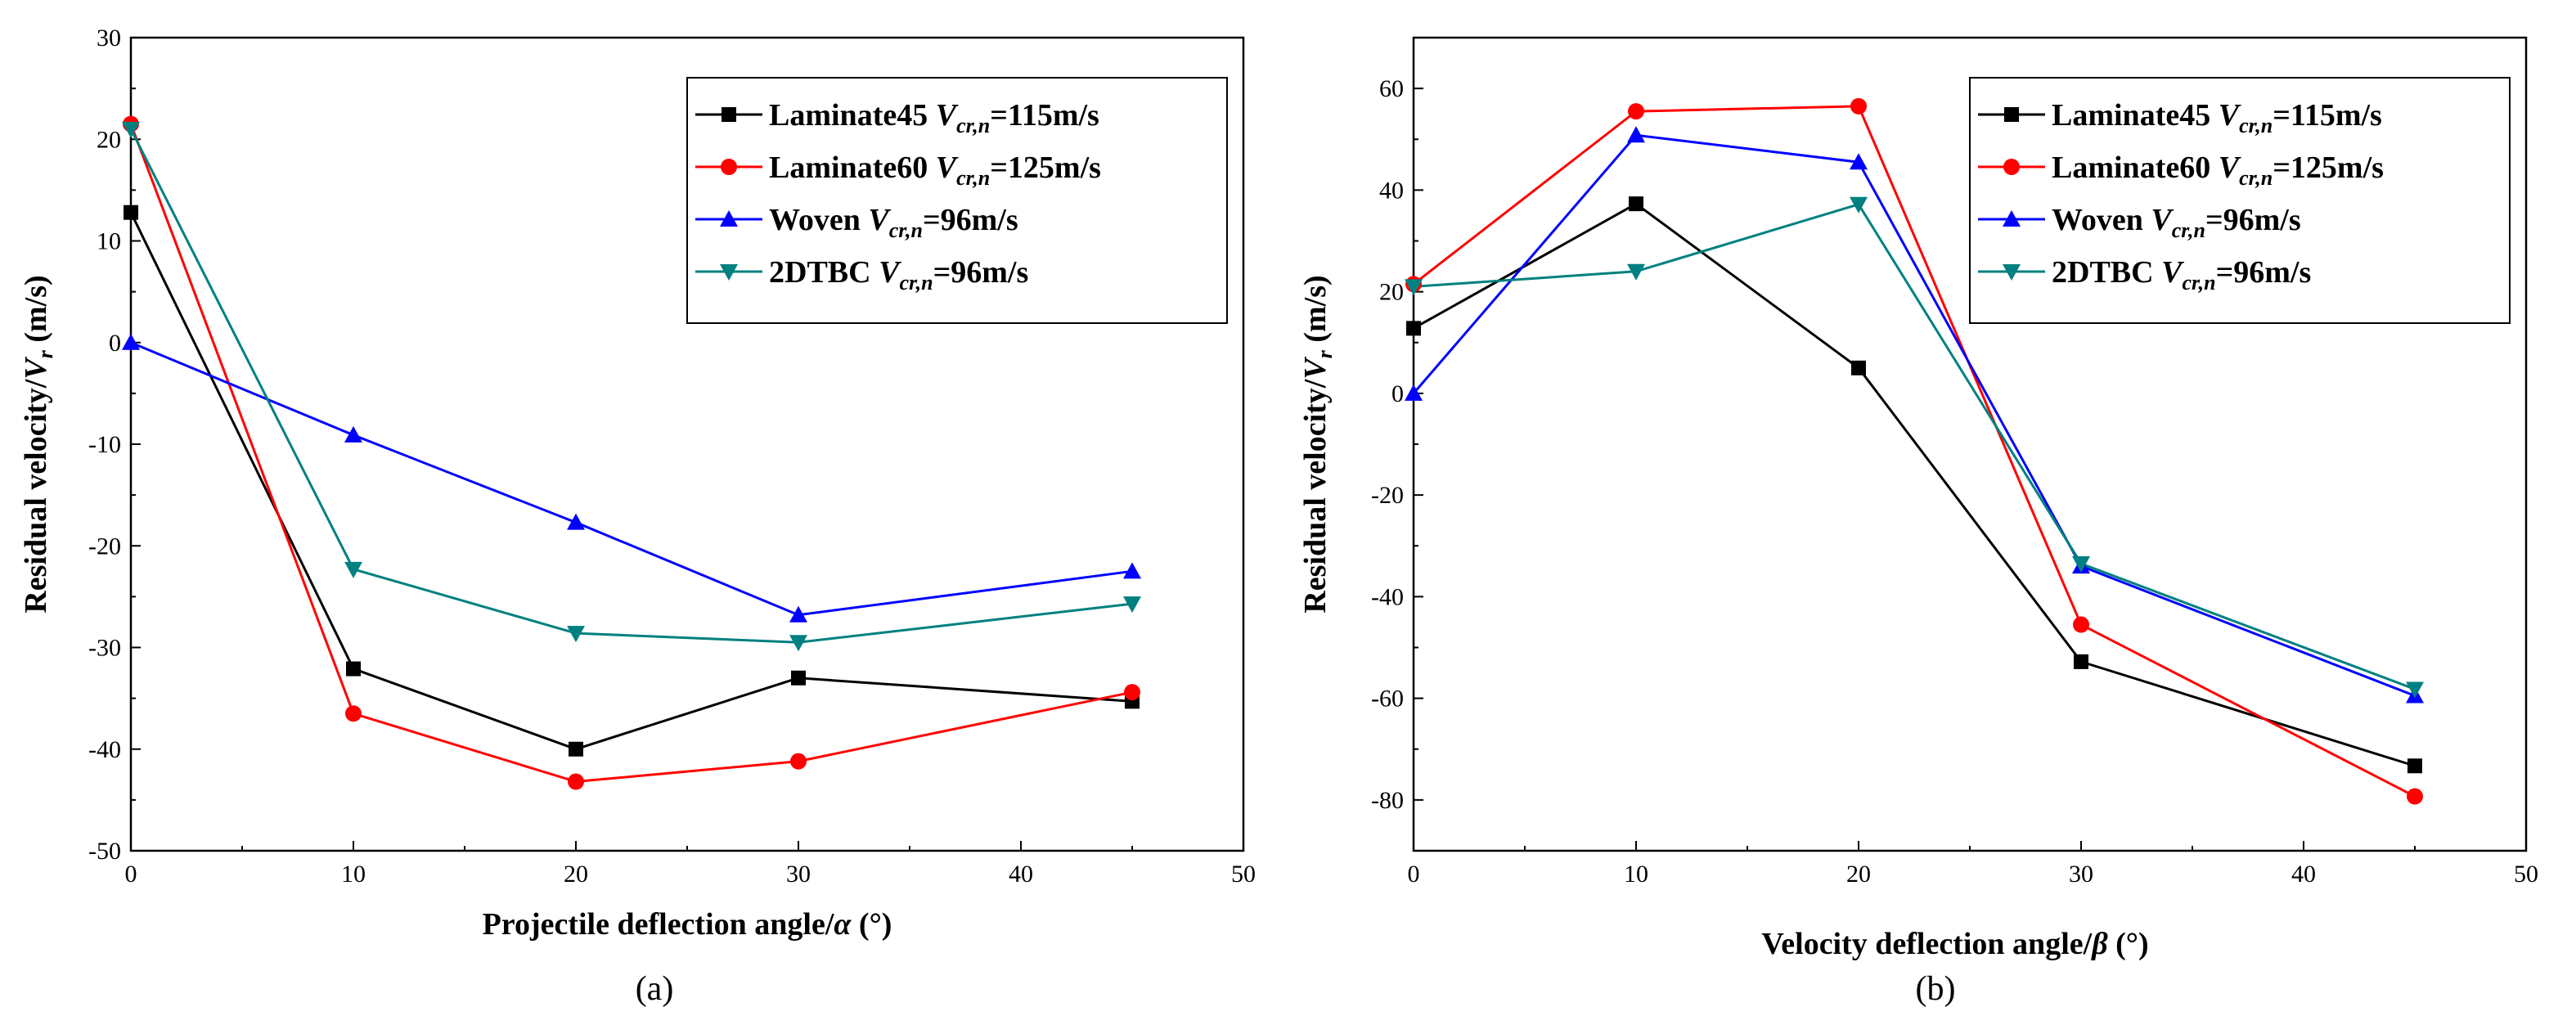 The width and height of the screenshot is (2576, 1025). What do you see at coordinates (687, 924) in the screenshot?
I see `x-axis-label: Projectile deflection angle/α (°)` at bounding box center [687, 924].